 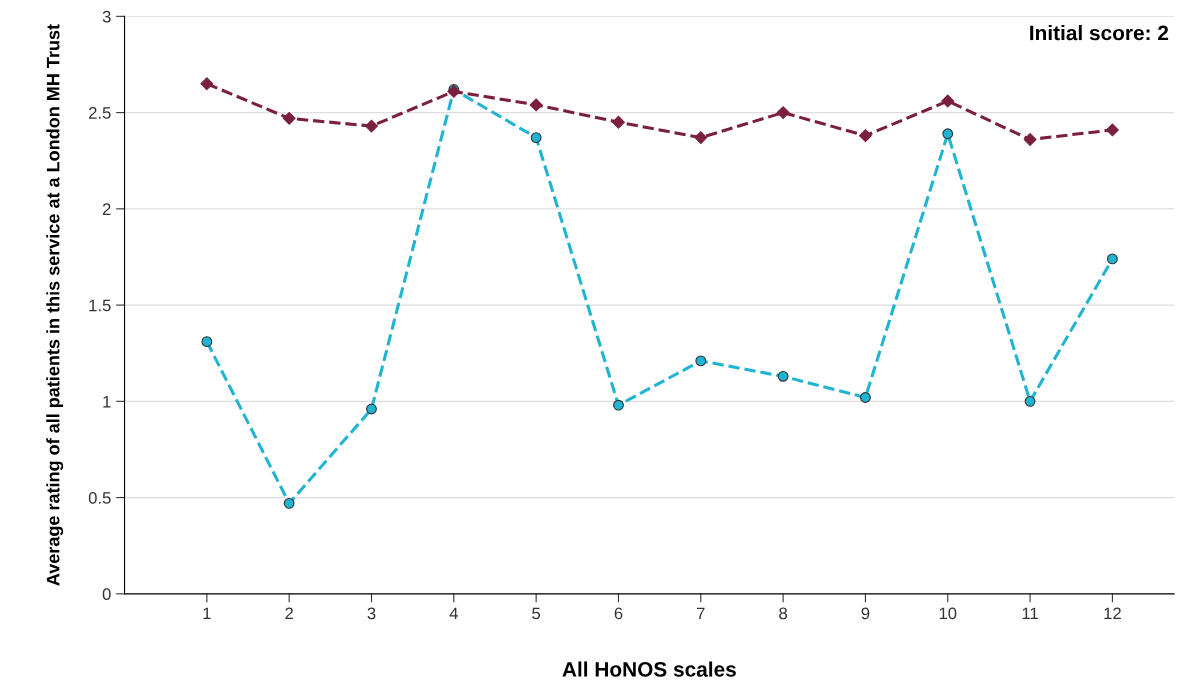 What do you see at coordinates (618, 613) in the screenshot?
I see `x-tick-label: 6` at bounding box center [618, 613].